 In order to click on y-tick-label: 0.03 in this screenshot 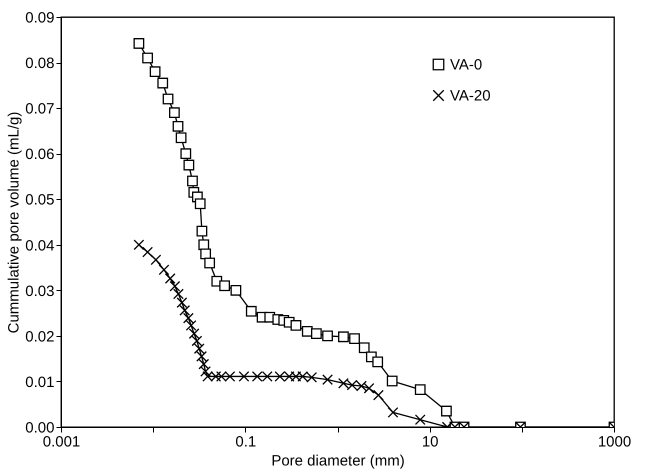, I will do `click(39, 291)`.